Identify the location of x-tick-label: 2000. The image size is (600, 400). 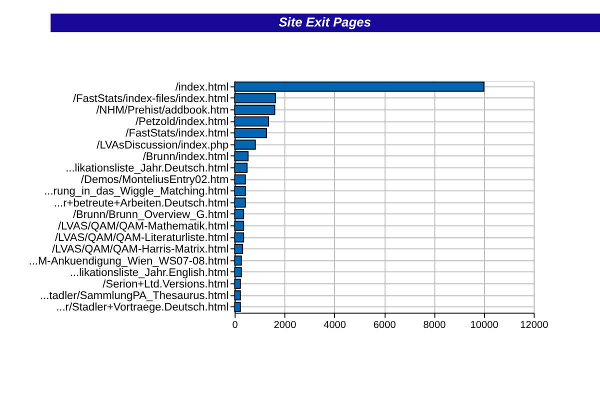
(285, 325).